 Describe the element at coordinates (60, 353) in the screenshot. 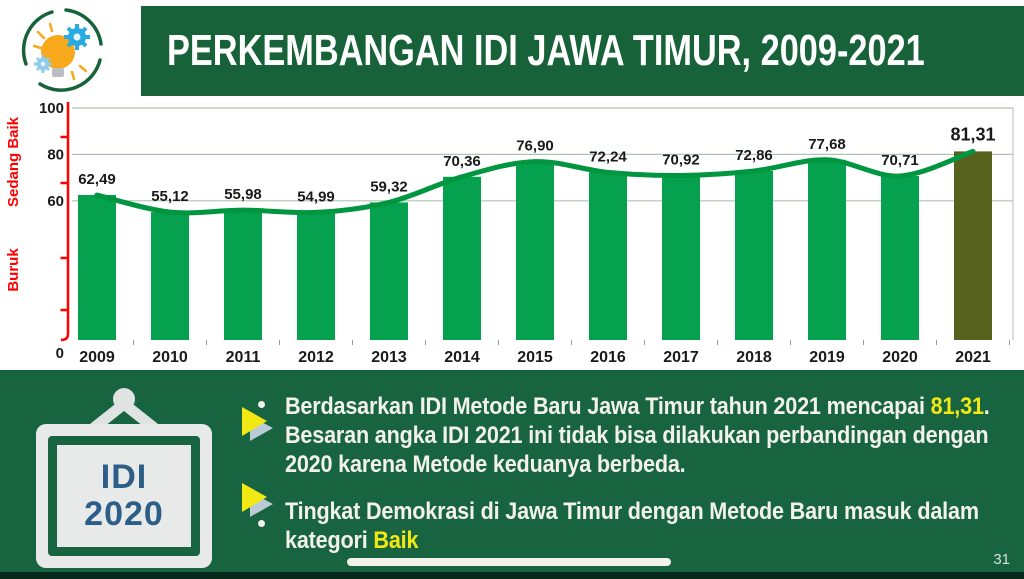

I see `y-tick-label-0: 0` at that location.